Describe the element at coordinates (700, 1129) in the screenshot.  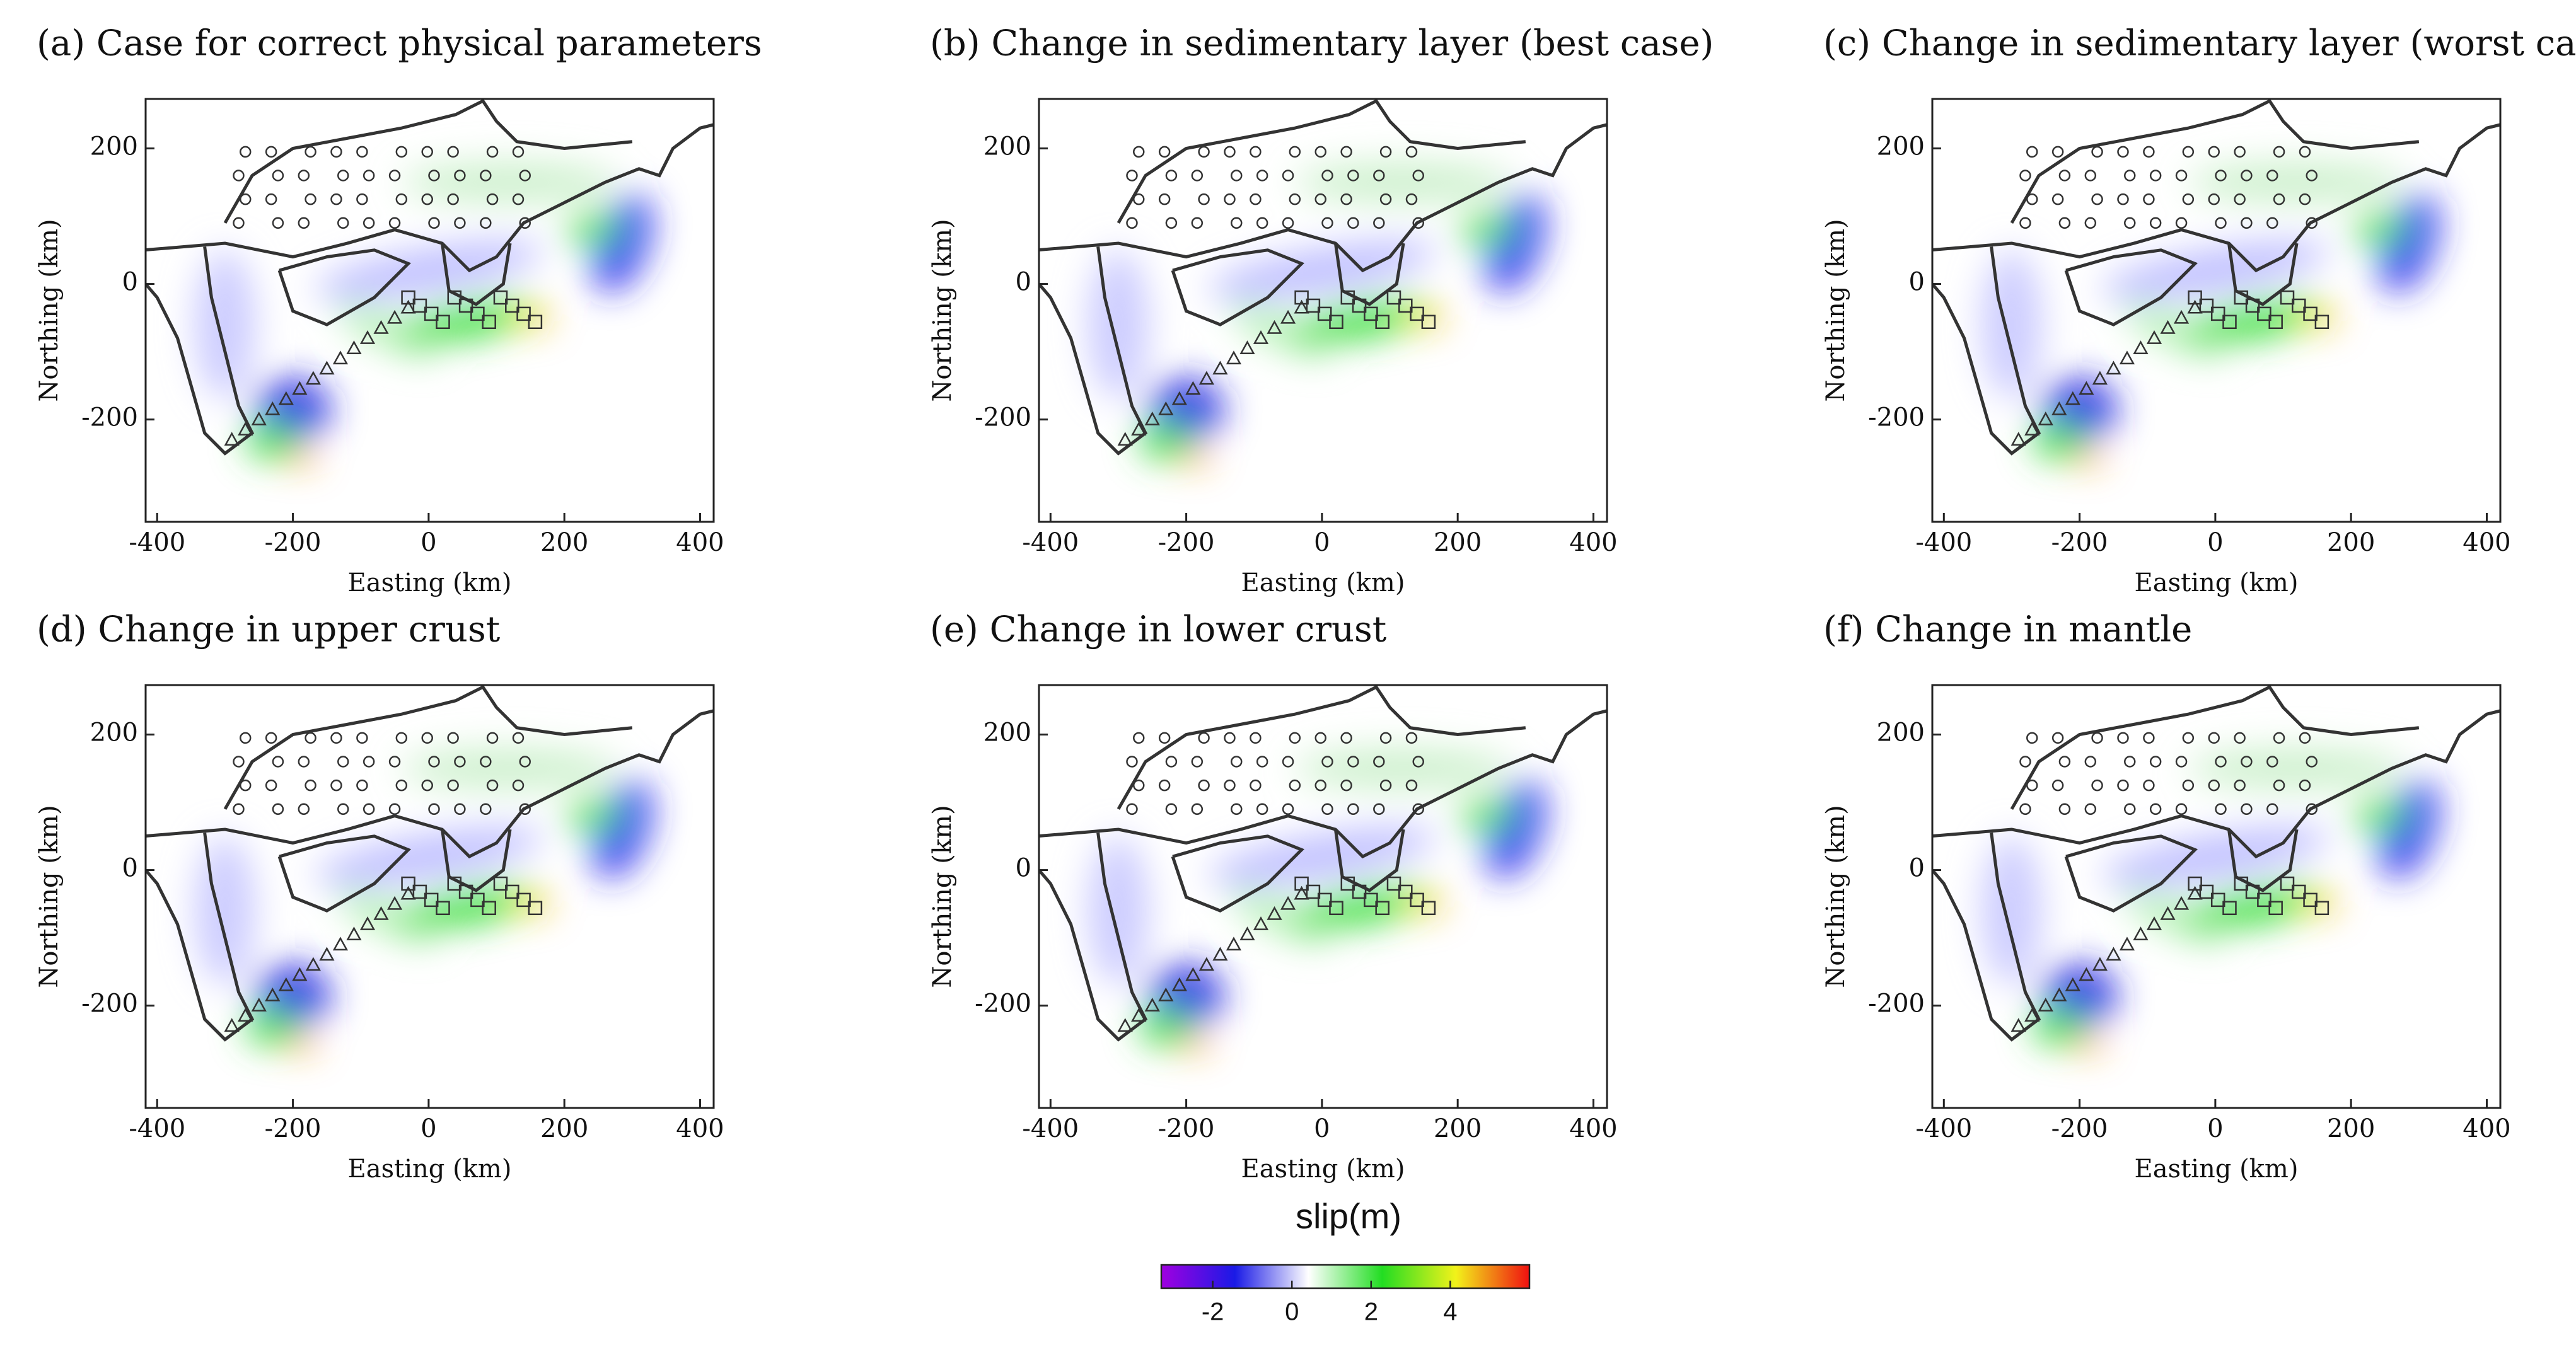
I see `x-tick-label: 400` at that location.